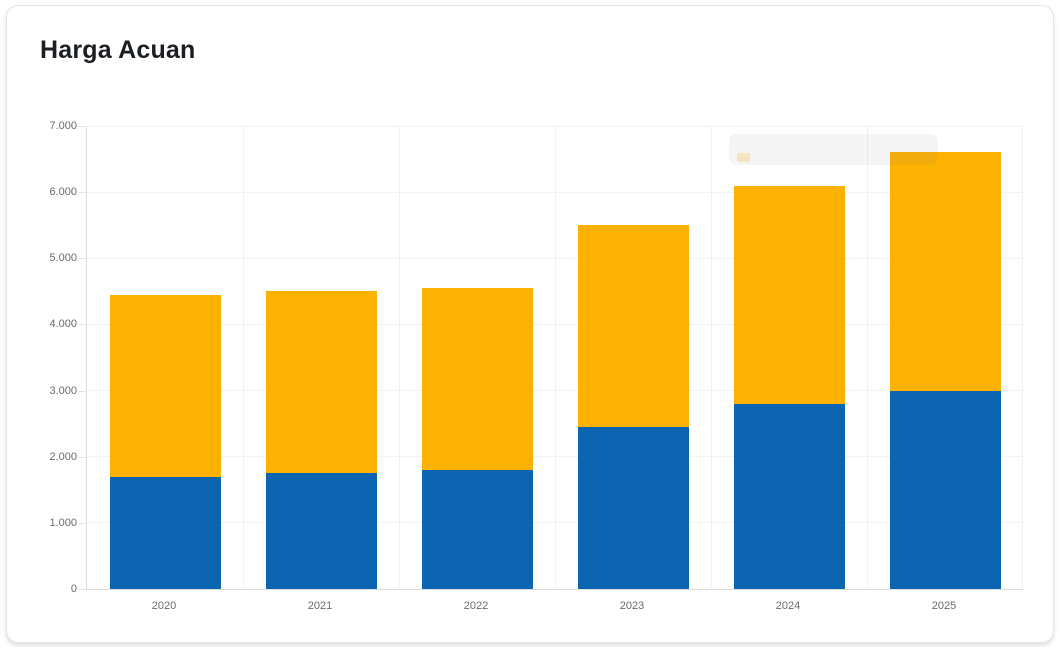 This screenshot has width=1060, height=647. What do you see at coordinates (789, 496) in the screenshot?
I see `bar-segment-2024-bottom` at bounding box center [789, 496].